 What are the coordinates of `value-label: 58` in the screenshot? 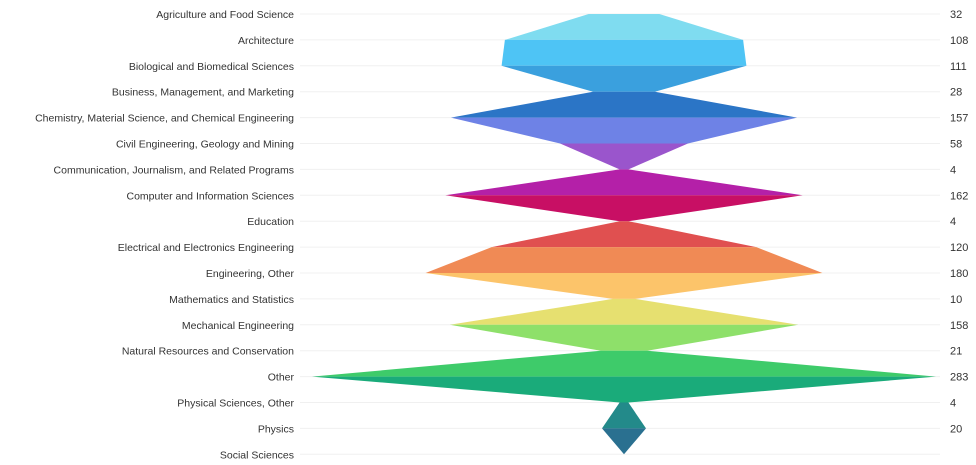 It's located at (956, 145).